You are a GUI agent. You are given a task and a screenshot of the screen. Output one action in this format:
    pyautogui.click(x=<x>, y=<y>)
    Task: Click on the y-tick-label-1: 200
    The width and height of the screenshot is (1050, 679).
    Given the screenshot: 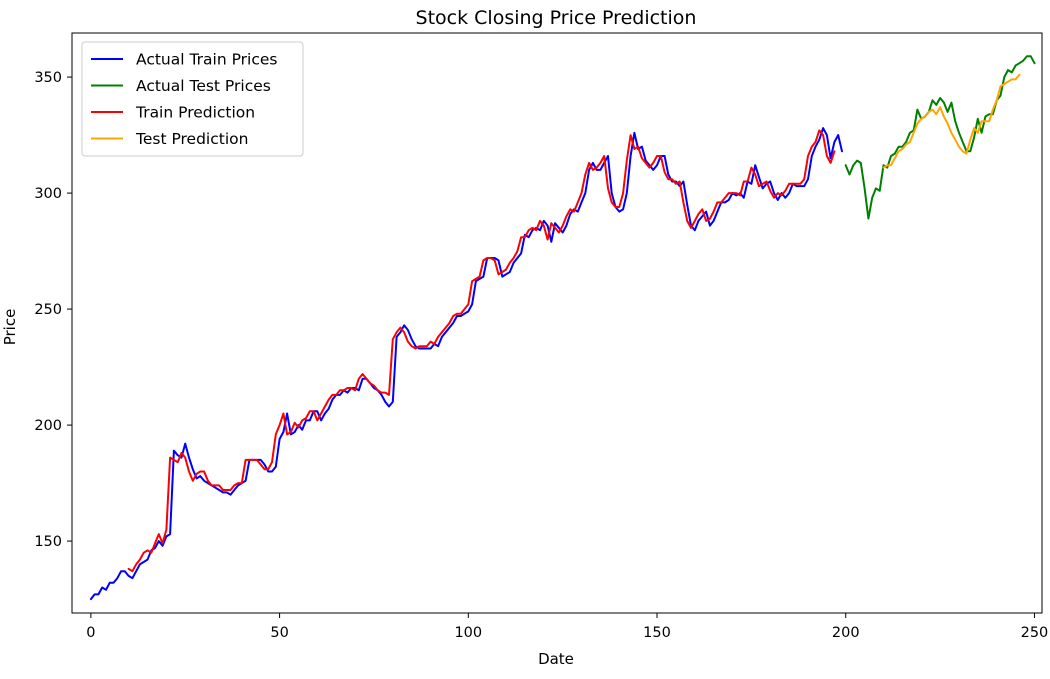 What is the action you would take?
    pyautogui.click(x=48, y=426)
    